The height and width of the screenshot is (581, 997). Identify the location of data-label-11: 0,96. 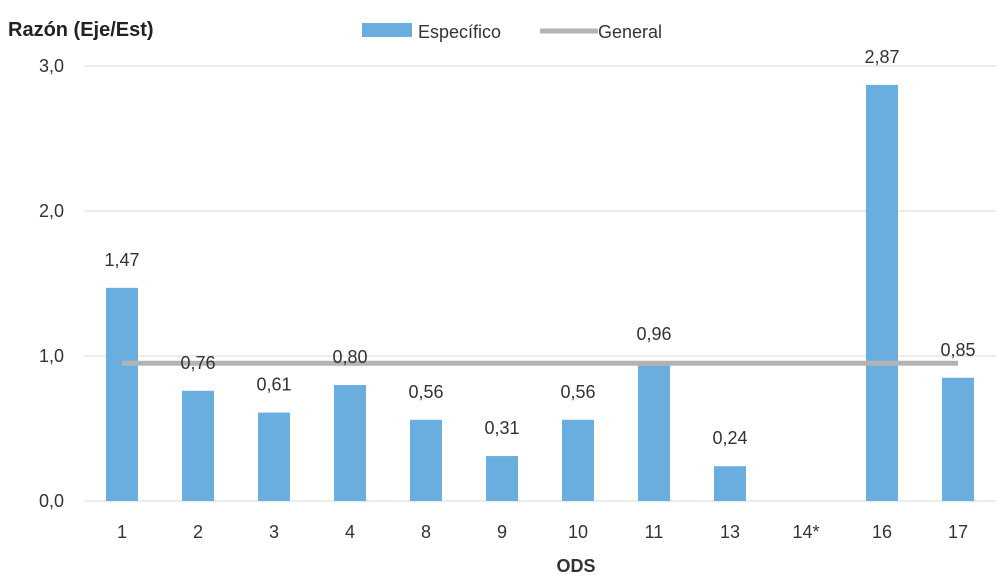
(653, 334).